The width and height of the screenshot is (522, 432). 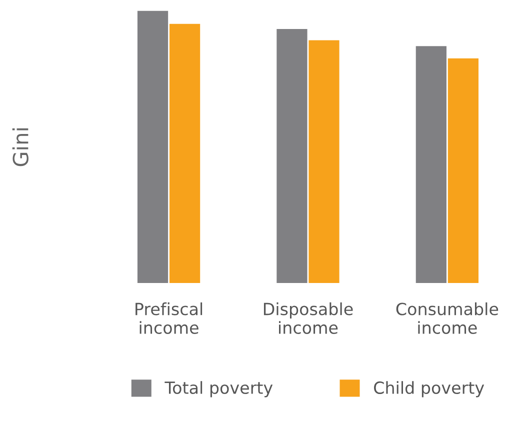 I want to click on x-tick-label: Consumable income, so click(x=447, y=318).